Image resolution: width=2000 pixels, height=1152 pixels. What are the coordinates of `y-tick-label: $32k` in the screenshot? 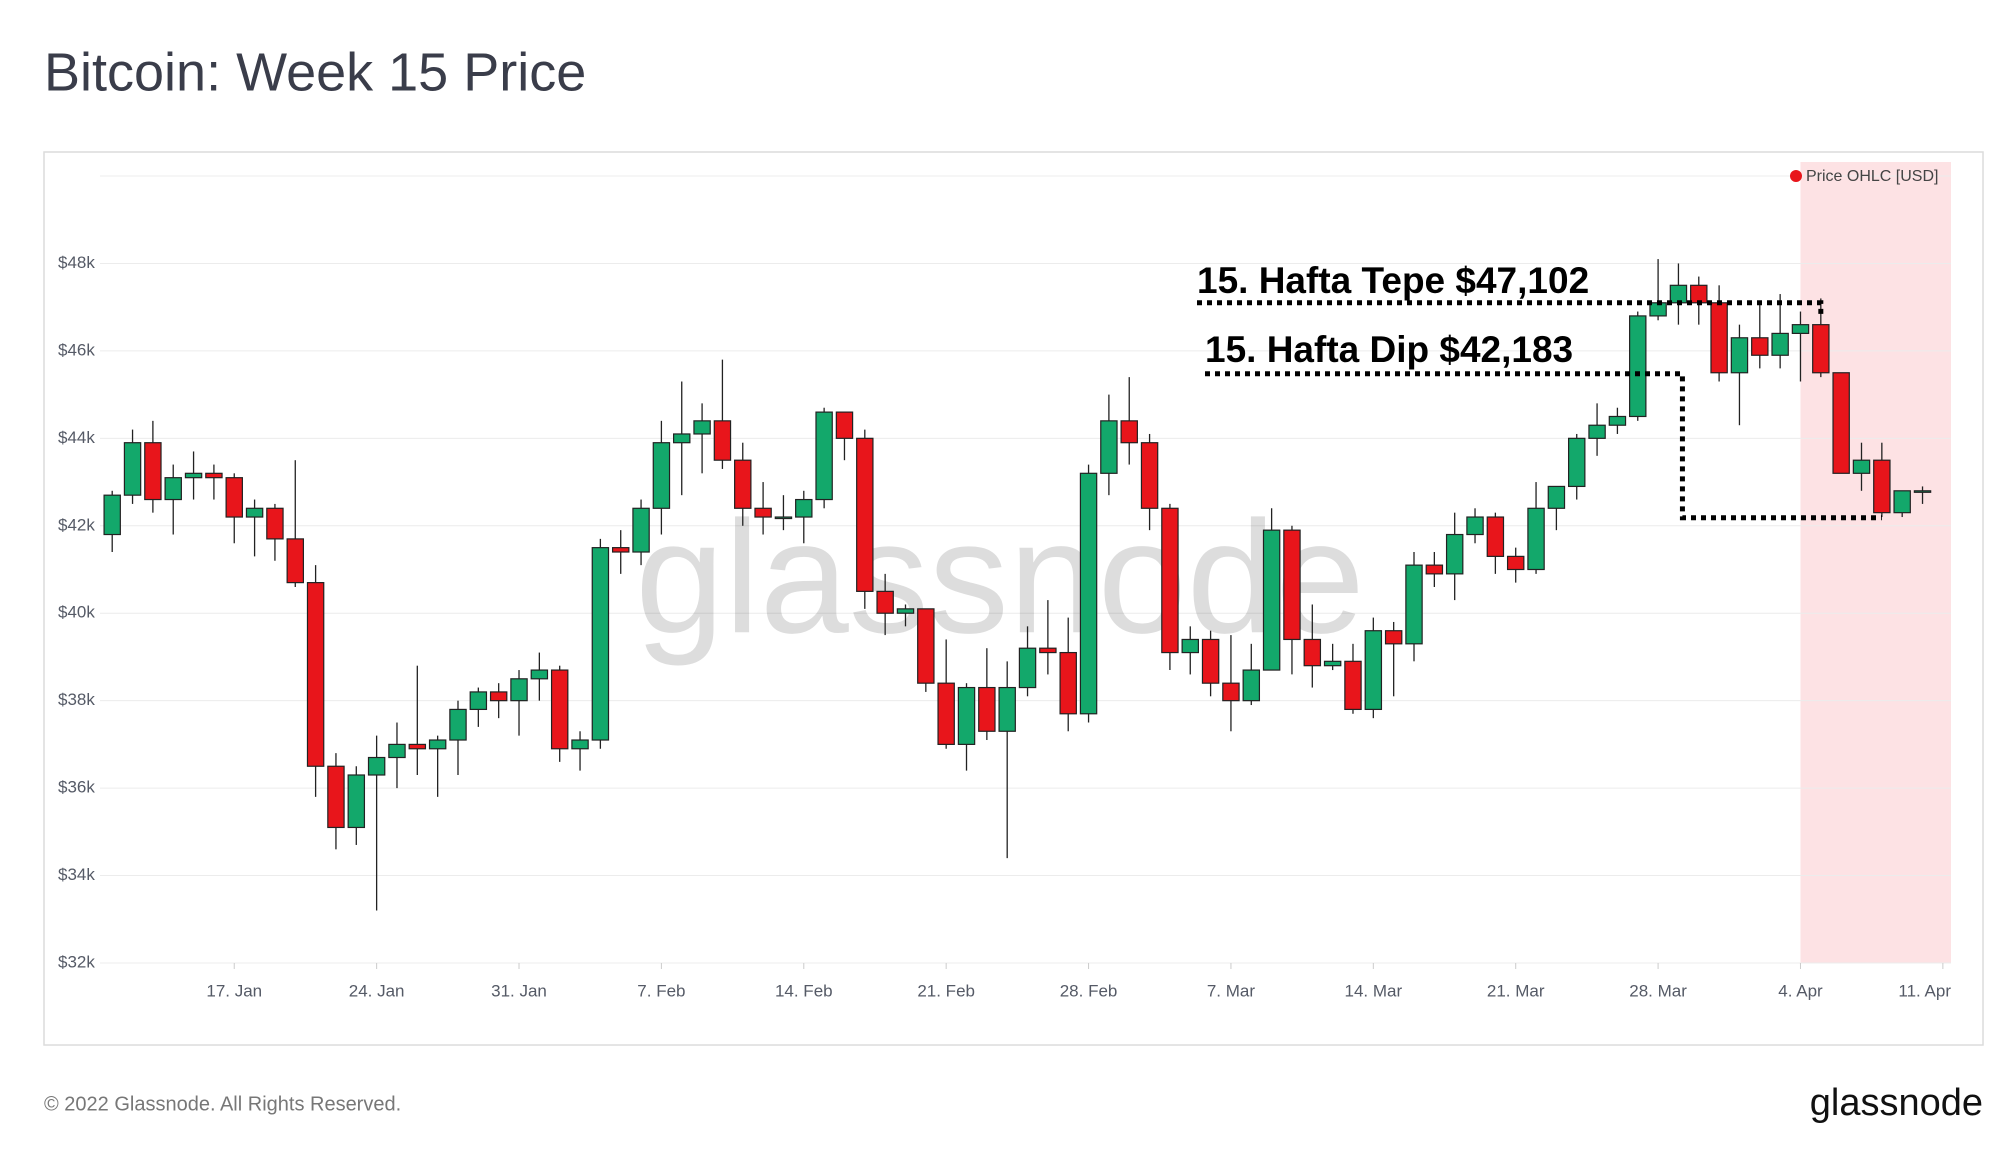 It's located at (76, 961).